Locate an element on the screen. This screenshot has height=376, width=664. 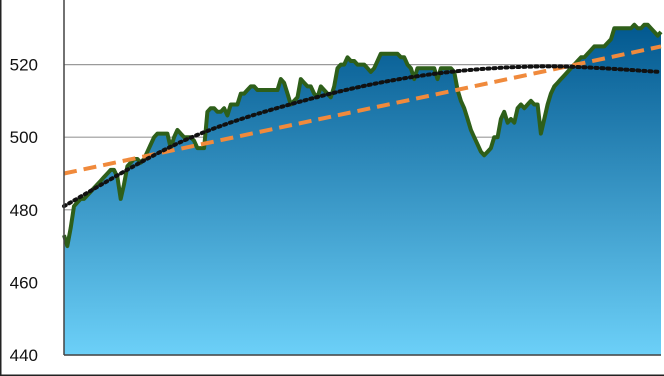
y-tick-label: 500 is located at coordinates (24, 137).